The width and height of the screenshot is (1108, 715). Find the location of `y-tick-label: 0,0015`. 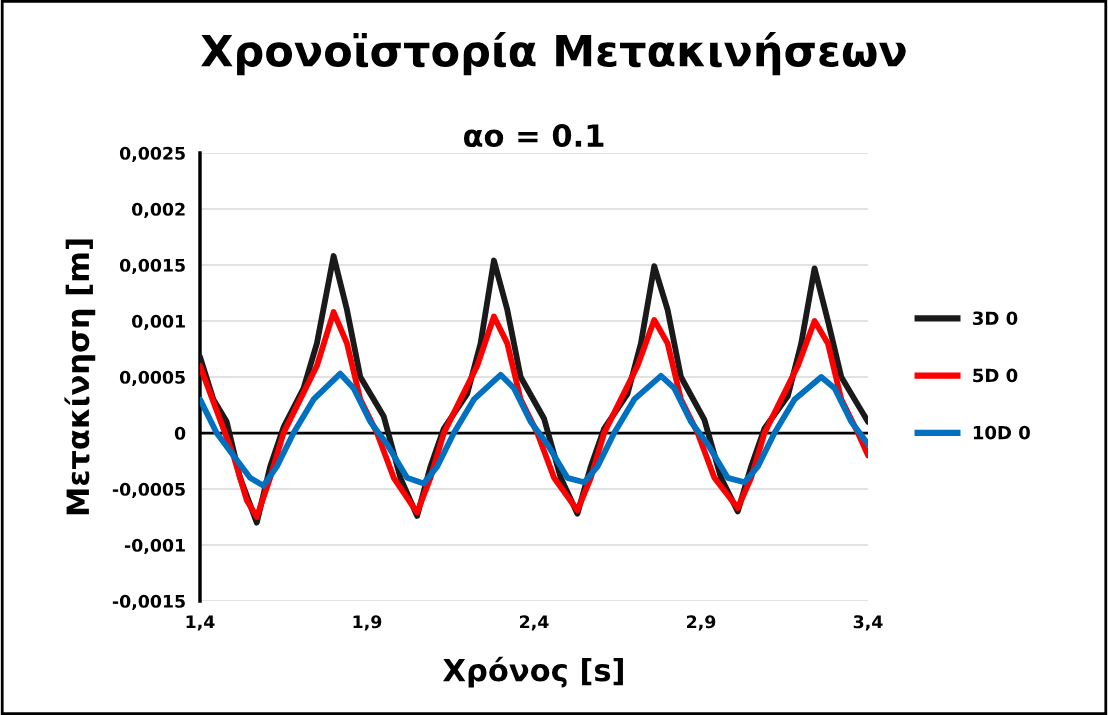

y-tick-label: 0,0015 is located at coordinates (152, 266).